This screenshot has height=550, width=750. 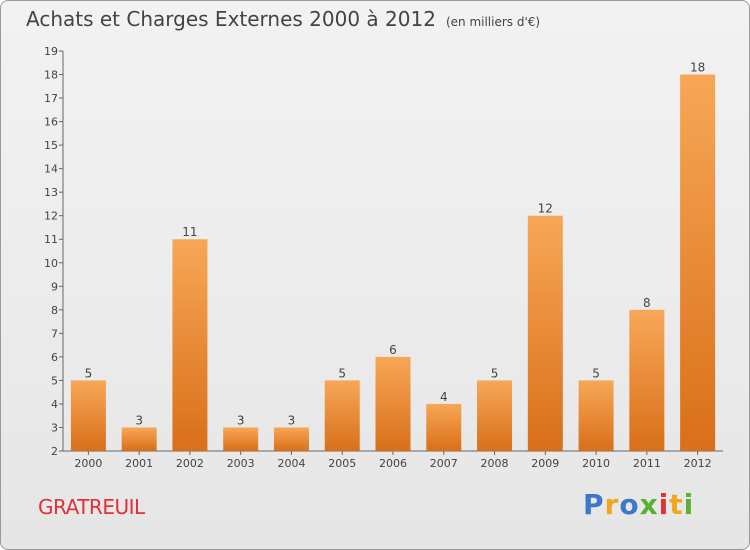 What do you see at coordinates (342, 415) in the screenshot?
I see `bar-2005` at bounding box center [342, 415].